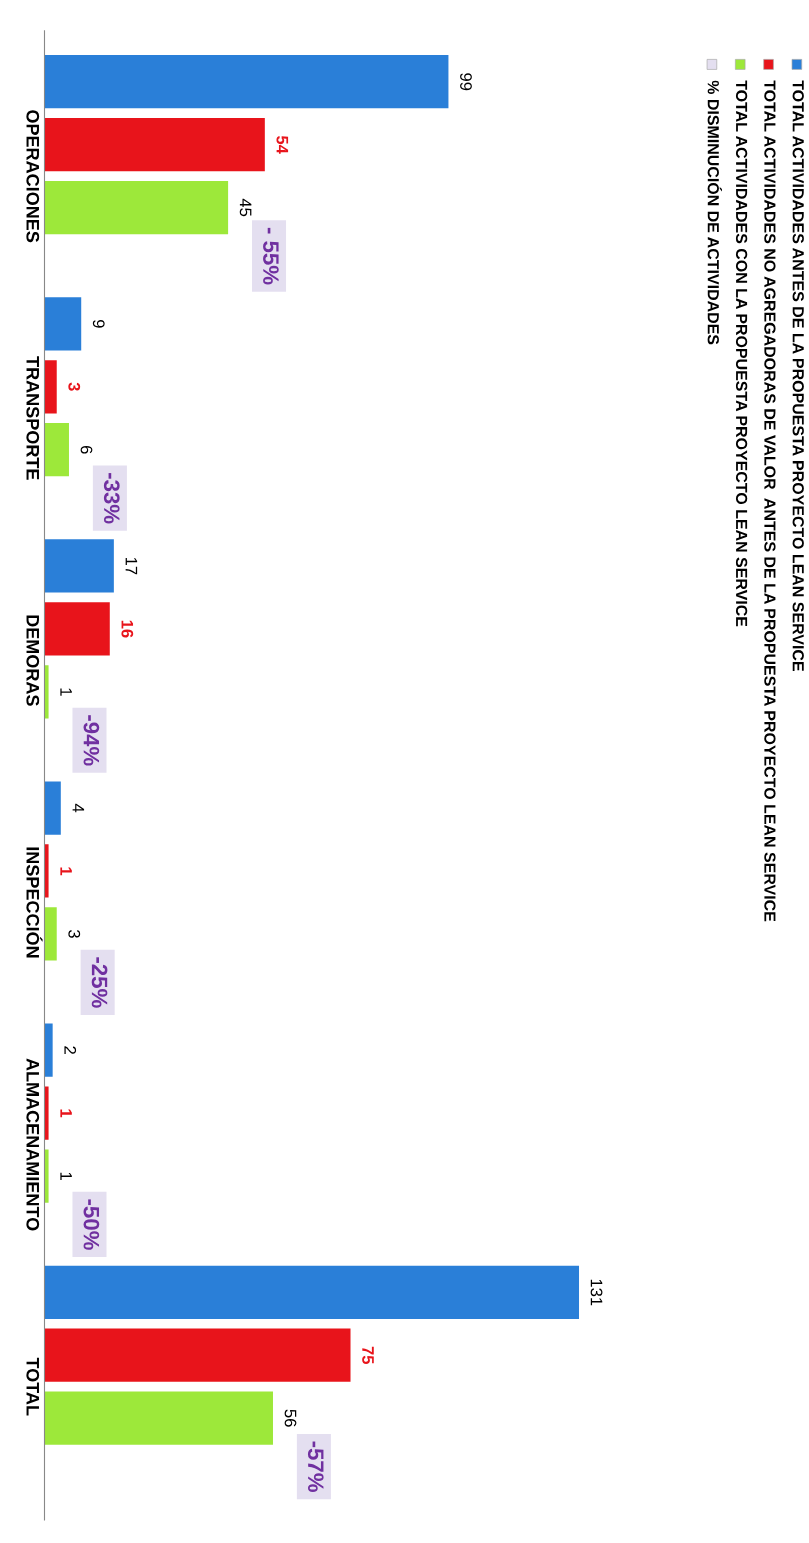  What do you see at coordinates (131, 566) in the screenshot?
I see `data-label: 17` at bounding box center [131, 566].